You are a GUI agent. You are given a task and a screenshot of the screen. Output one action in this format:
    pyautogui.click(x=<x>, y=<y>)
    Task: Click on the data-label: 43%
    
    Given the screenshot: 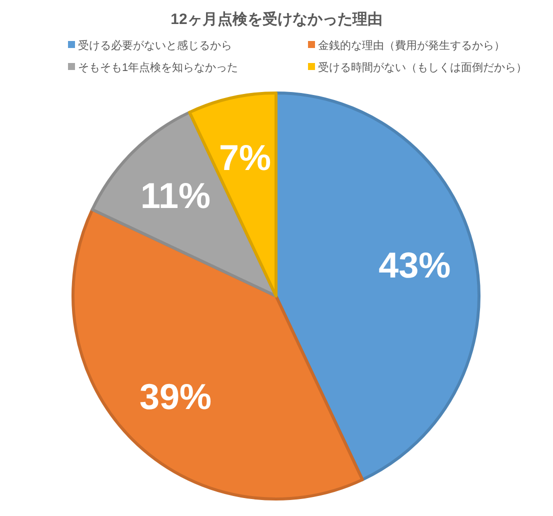 What is the action you would take?
    pyautogui.click(x=414, y=265)
    